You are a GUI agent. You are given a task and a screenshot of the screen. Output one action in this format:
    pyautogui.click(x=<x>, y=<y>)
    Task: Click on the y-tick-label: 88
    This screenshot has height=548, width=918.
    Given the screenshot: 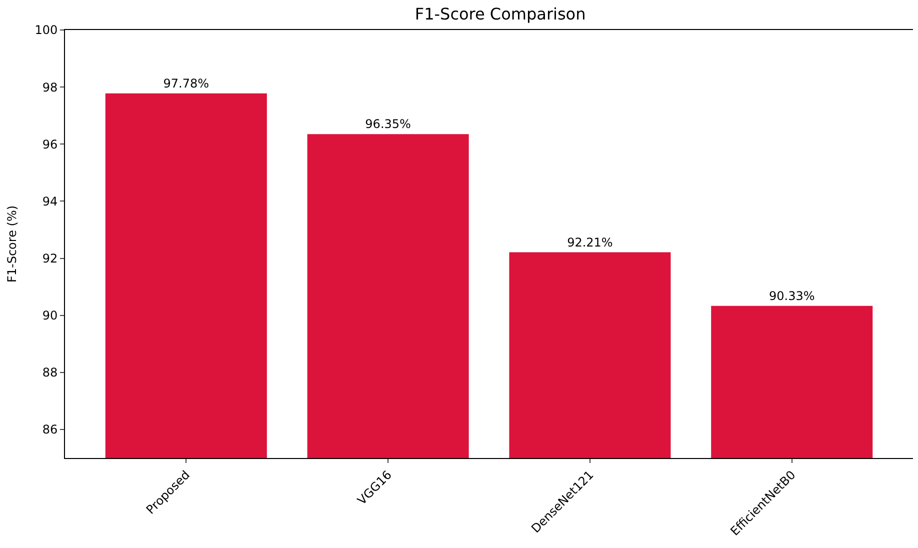 What is the action you would take?
    pyautogui.click(x=50, y=373)
    